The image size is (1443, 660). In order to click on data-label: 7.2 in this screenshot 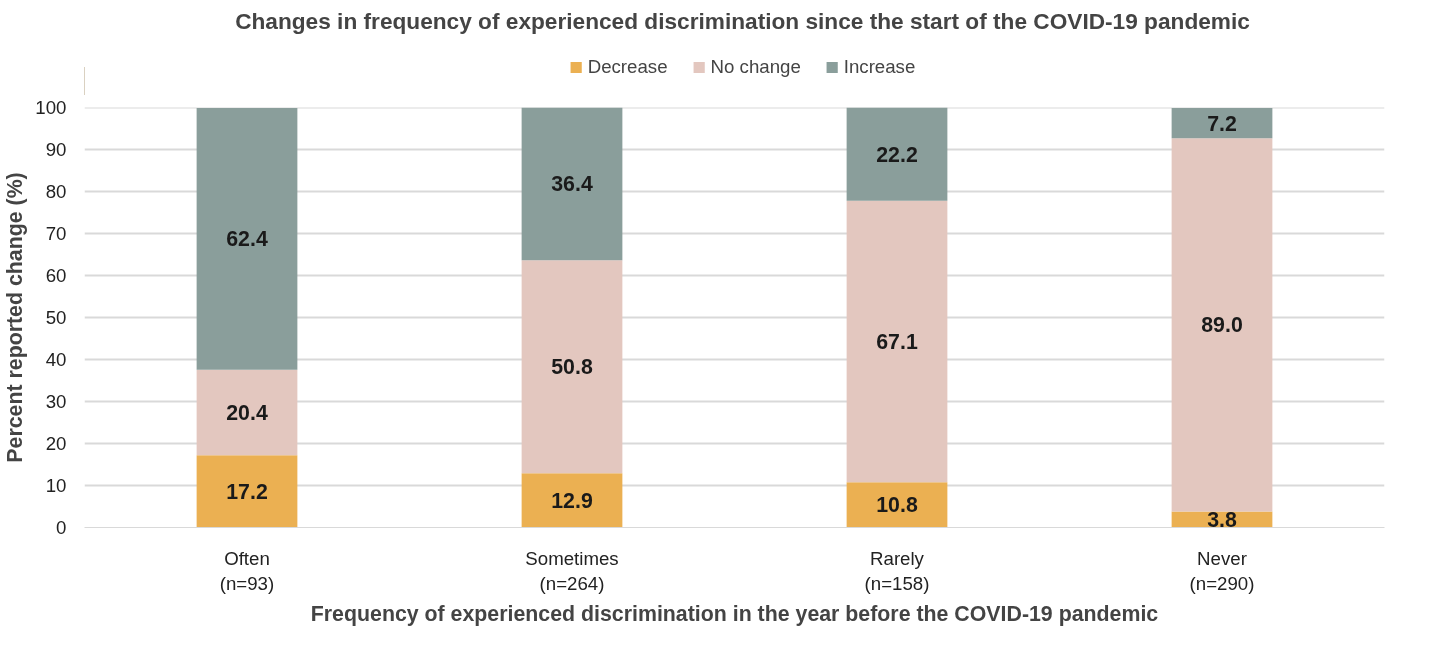, I will do `click(1222, 123)`.